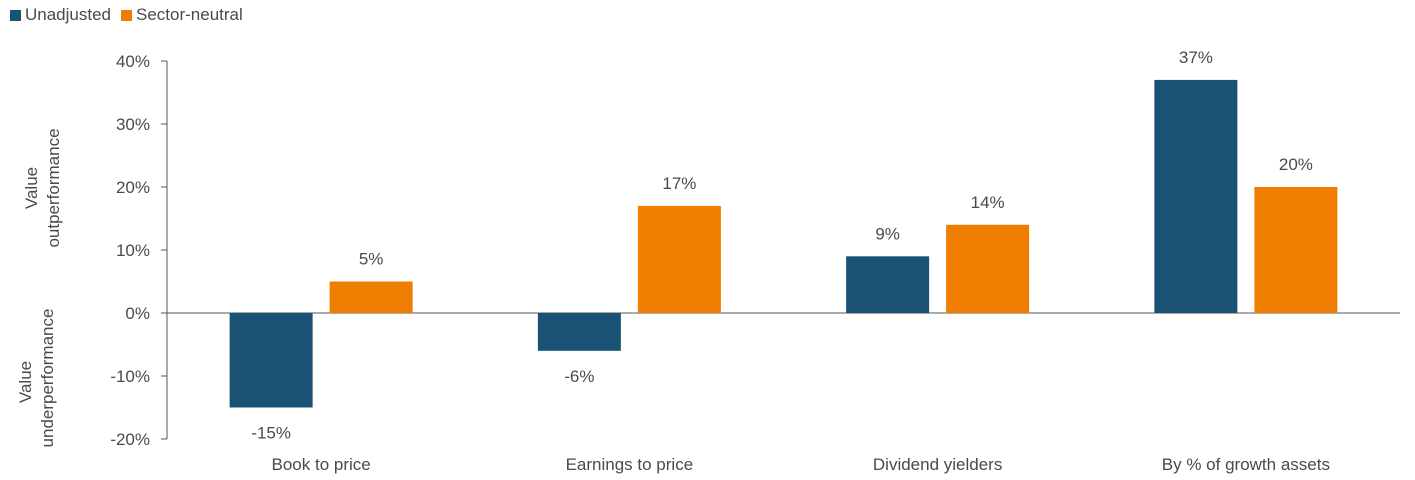 This screenshot has width=1415, height=480. What do you see at coordinates (137, 313) in the screenshot?
I see `y-tick-label: 0%` at bounding box center [137, 313].